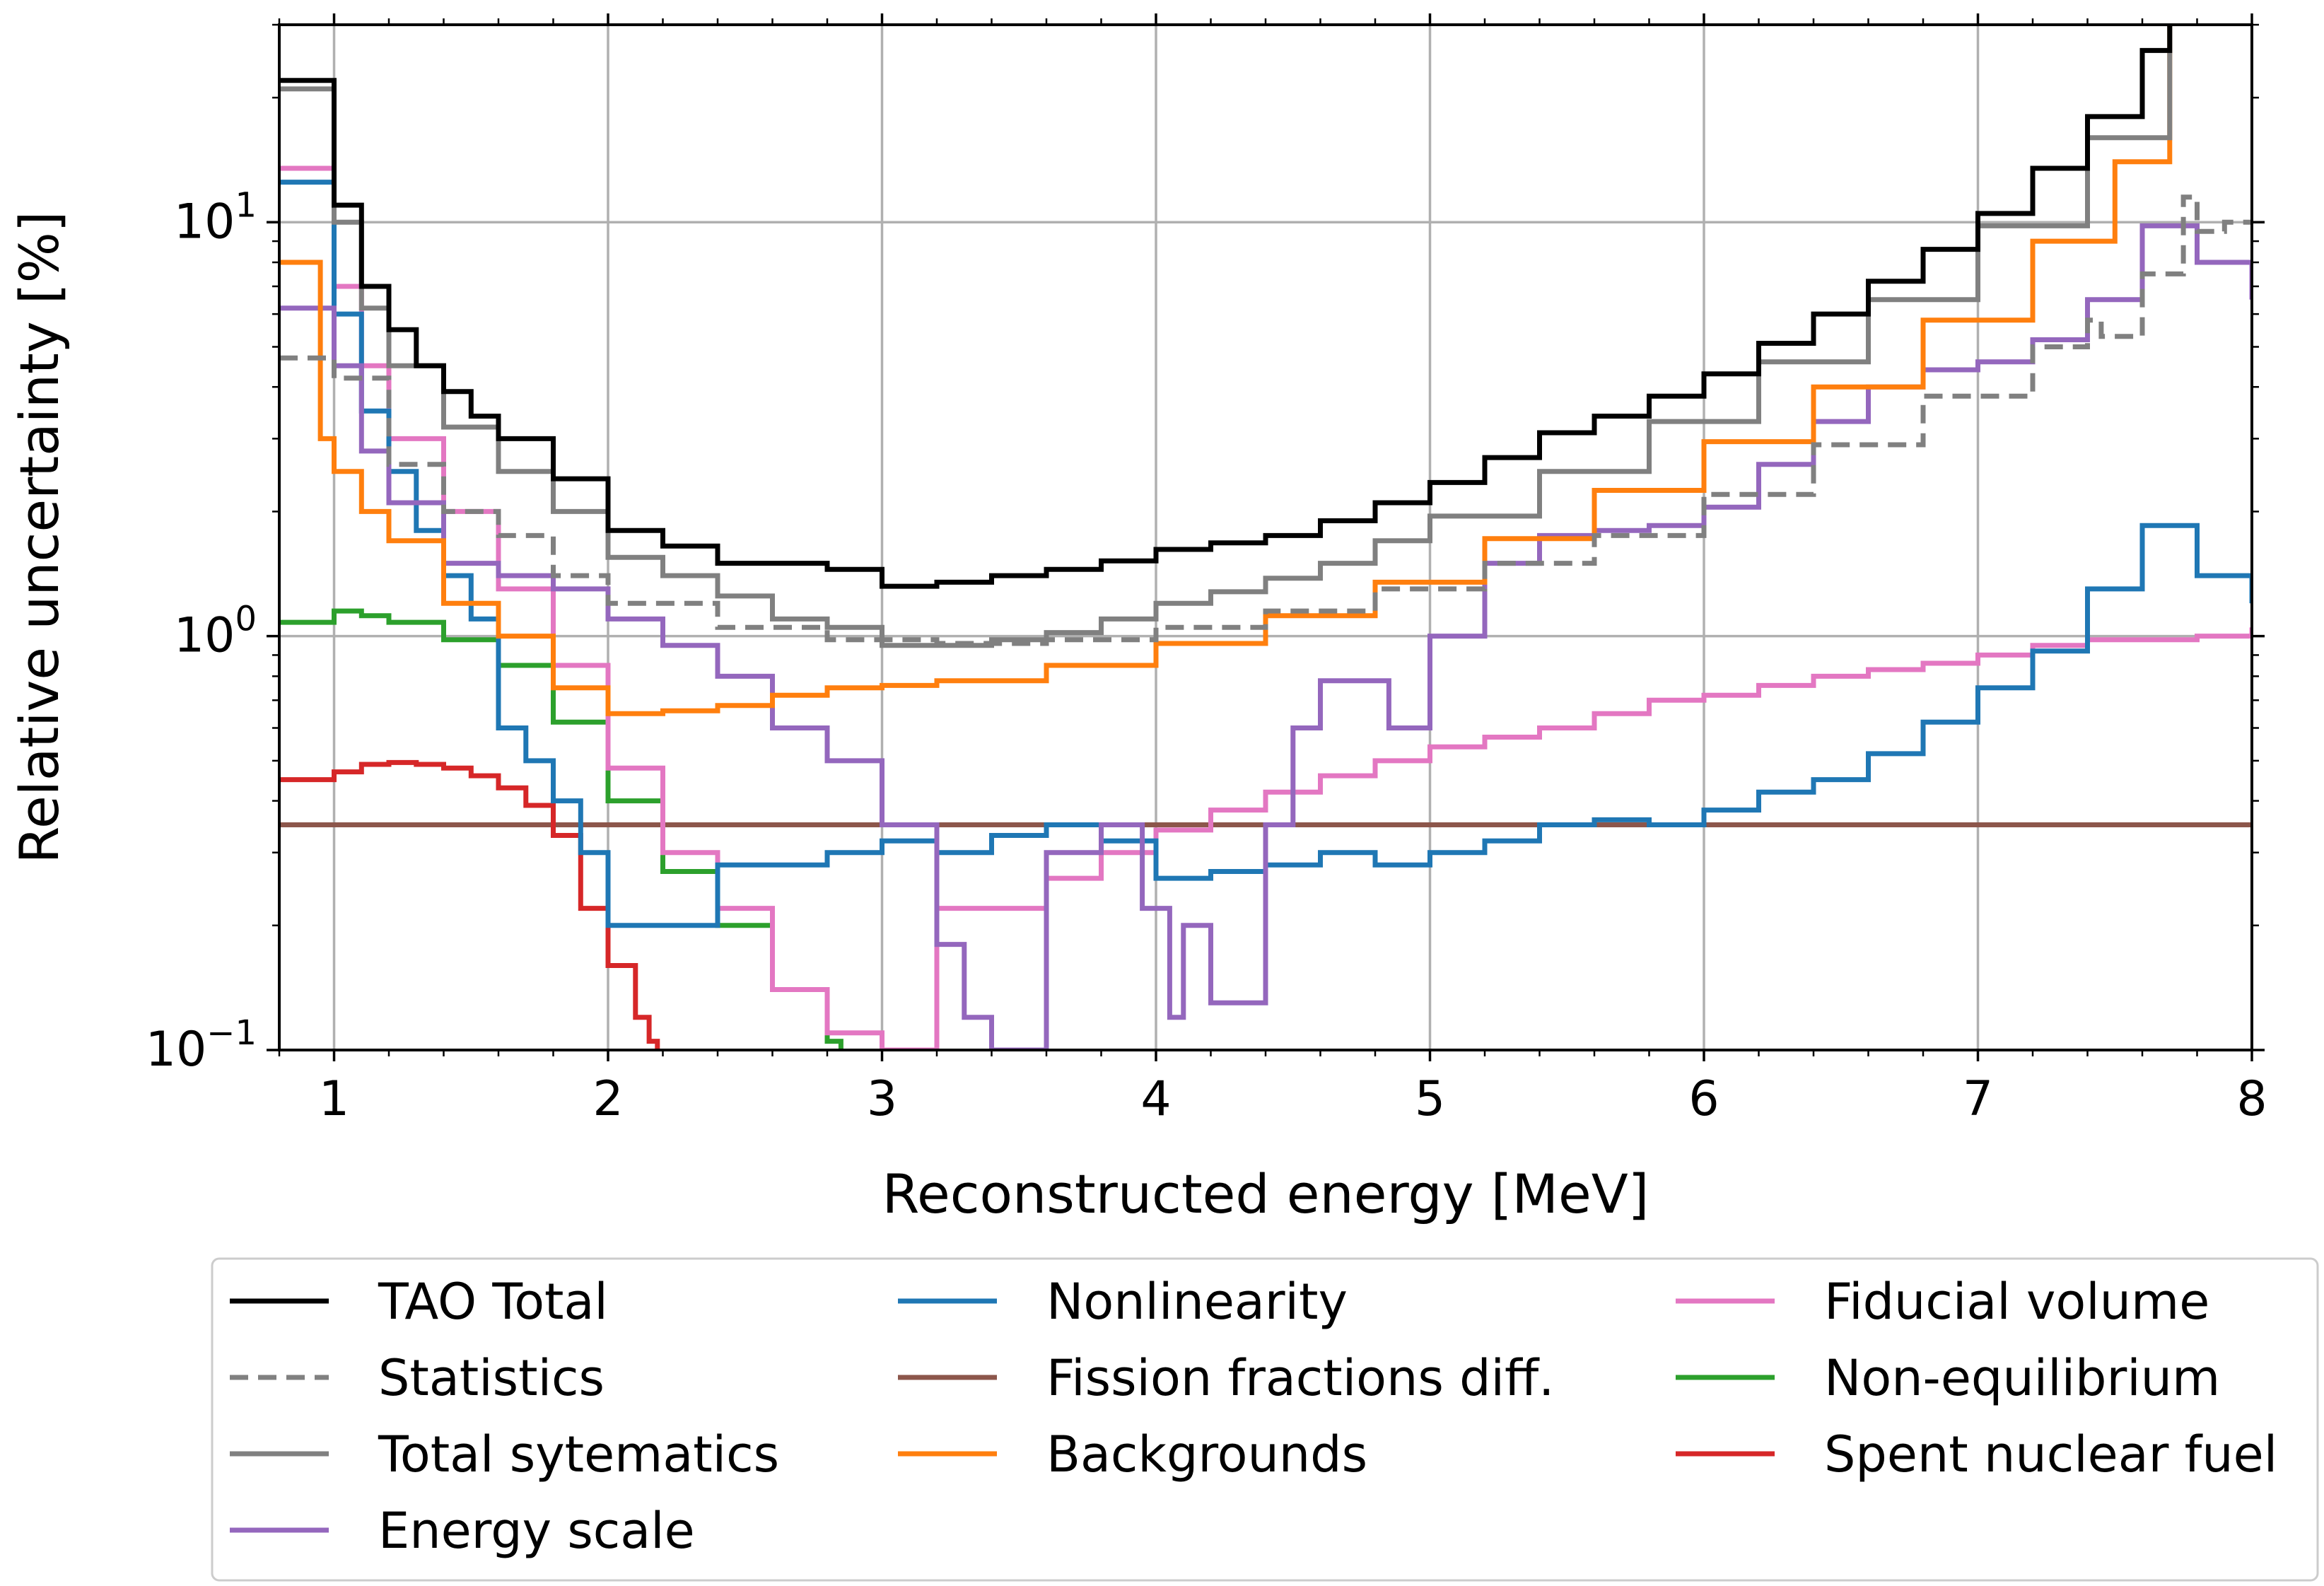  Describe the element at coordinates (882, 1099) in the screenshot. I see `x-tick-label: 3` at that location.